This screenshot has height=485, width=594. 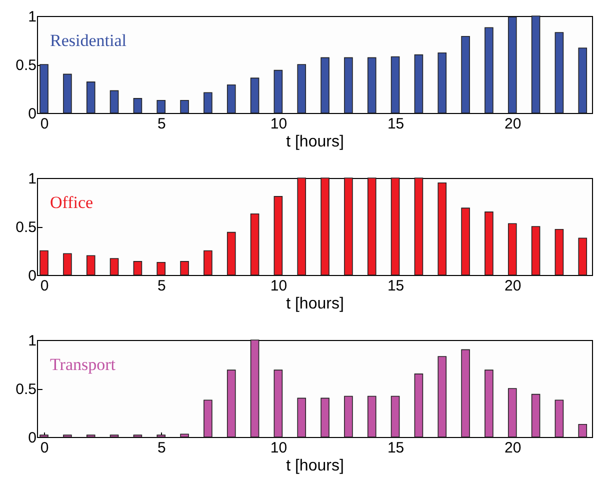 What do you see at coordinates (88, 40) in the screenshot?
I see `series-label: Residential` at bounding box center [88, 40].